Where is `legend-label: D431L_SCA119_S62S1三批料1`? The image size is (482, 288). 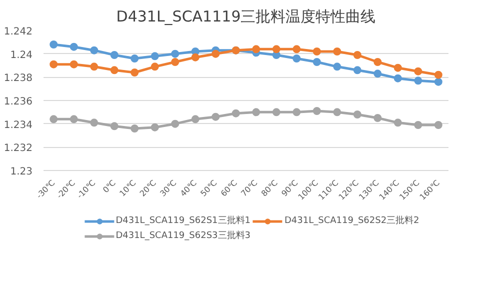 legend-label: D431L_SCA119_S62S1三批料1 is located at coordinates (183, 220).